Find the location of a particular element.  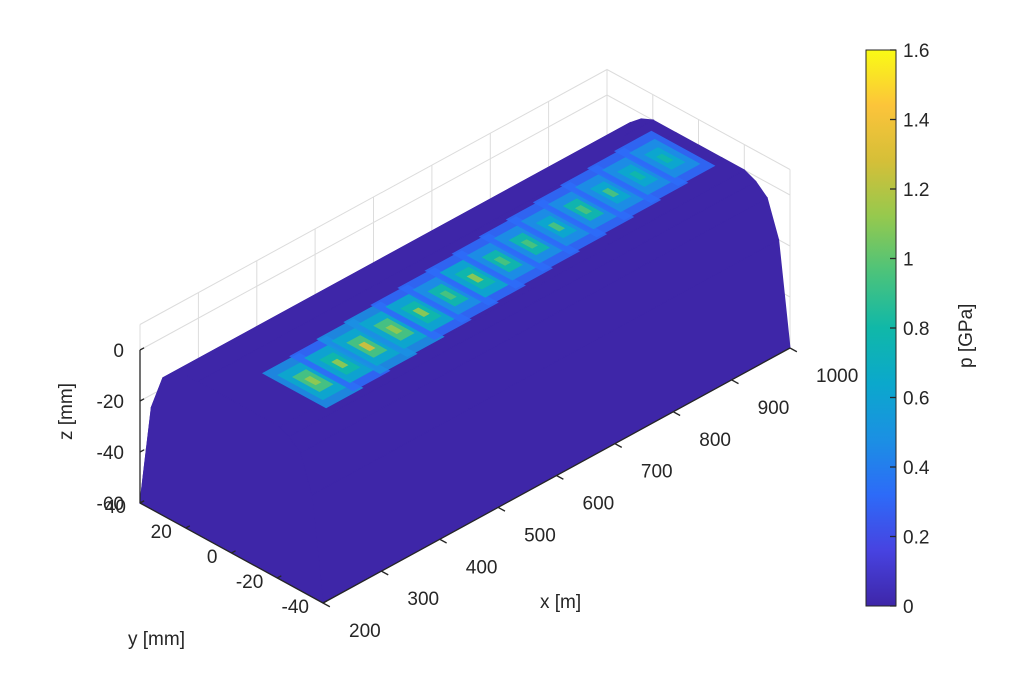

y-tick-label: -40 is located at coordinates (295, 607).